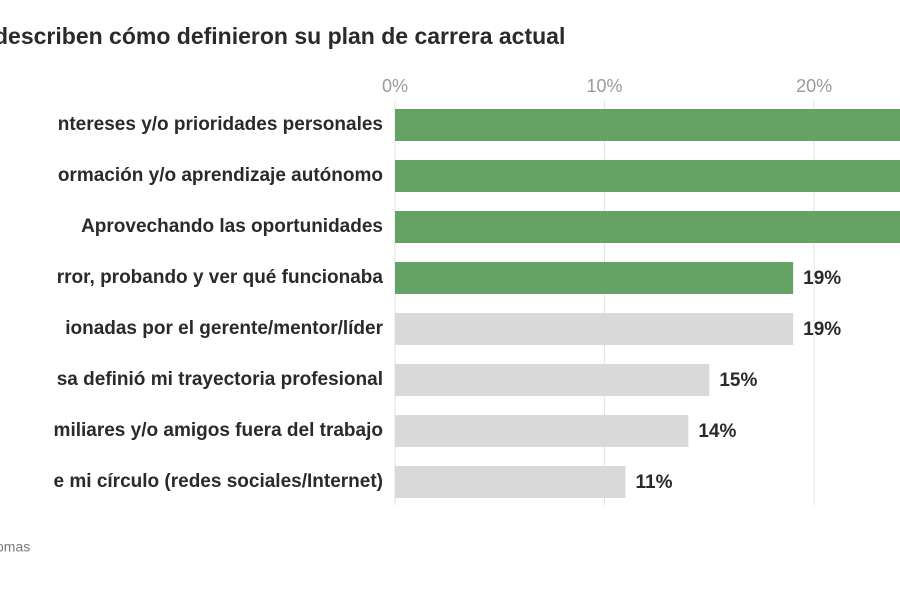 Image resolution: width=900 pixels, height=600 pixels. What do you see at coordinates (395, 86) in the screenshot?
I see `x-tick-label: 0%` at bounding box center [395, 86].